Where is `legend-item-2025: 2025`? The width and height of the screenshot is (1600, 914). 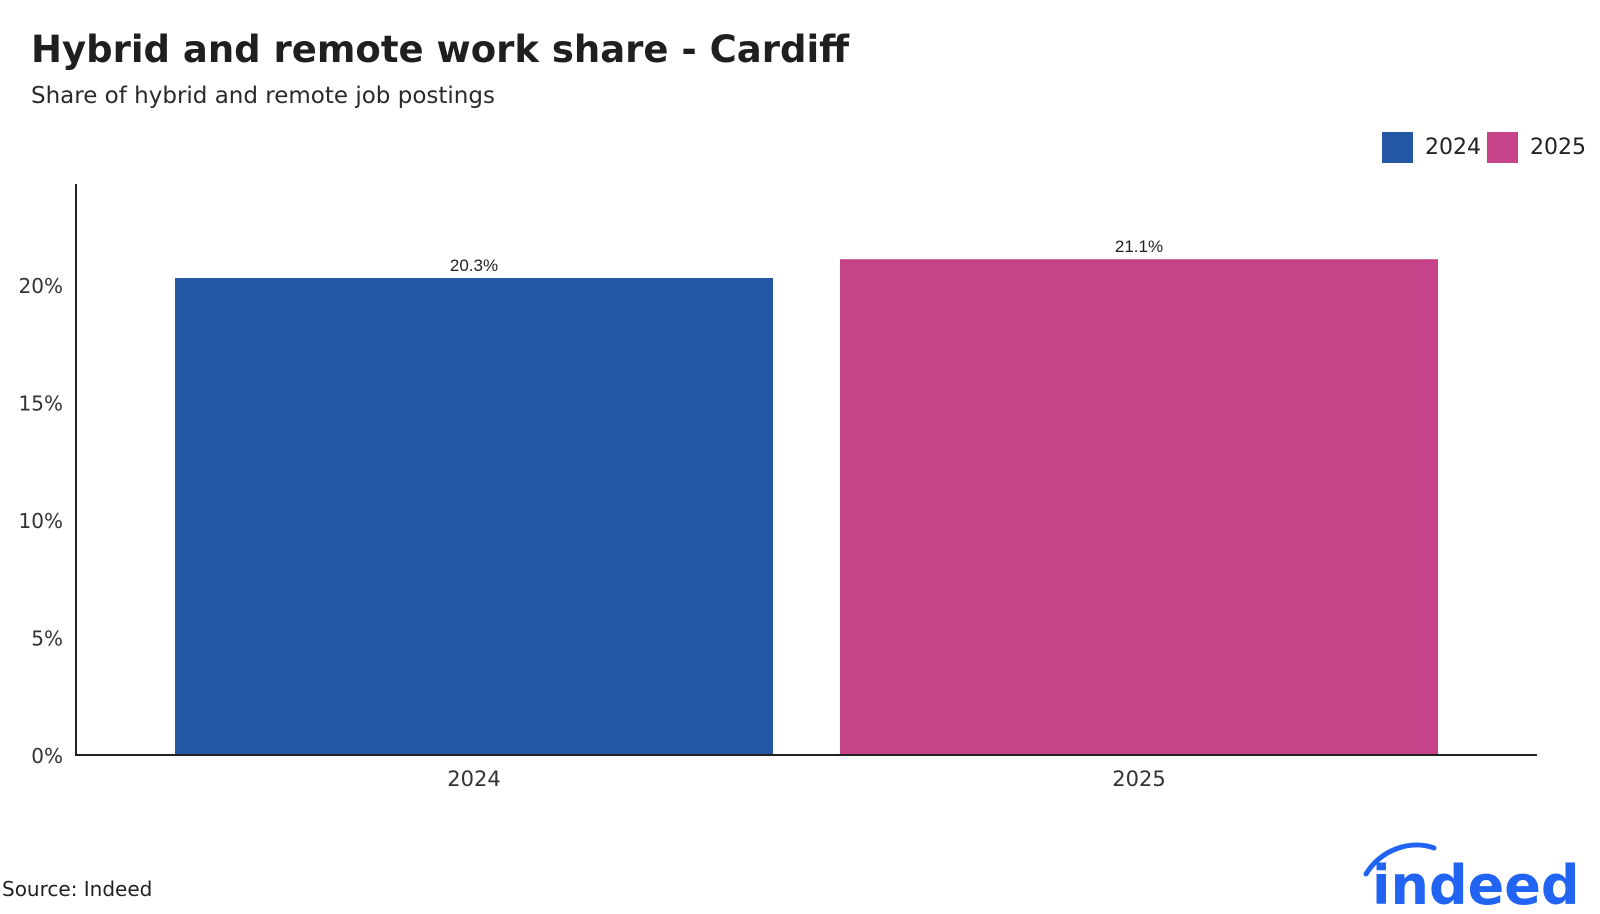
legend-item-2025: 2025 is located at coordinates (1536, 147).